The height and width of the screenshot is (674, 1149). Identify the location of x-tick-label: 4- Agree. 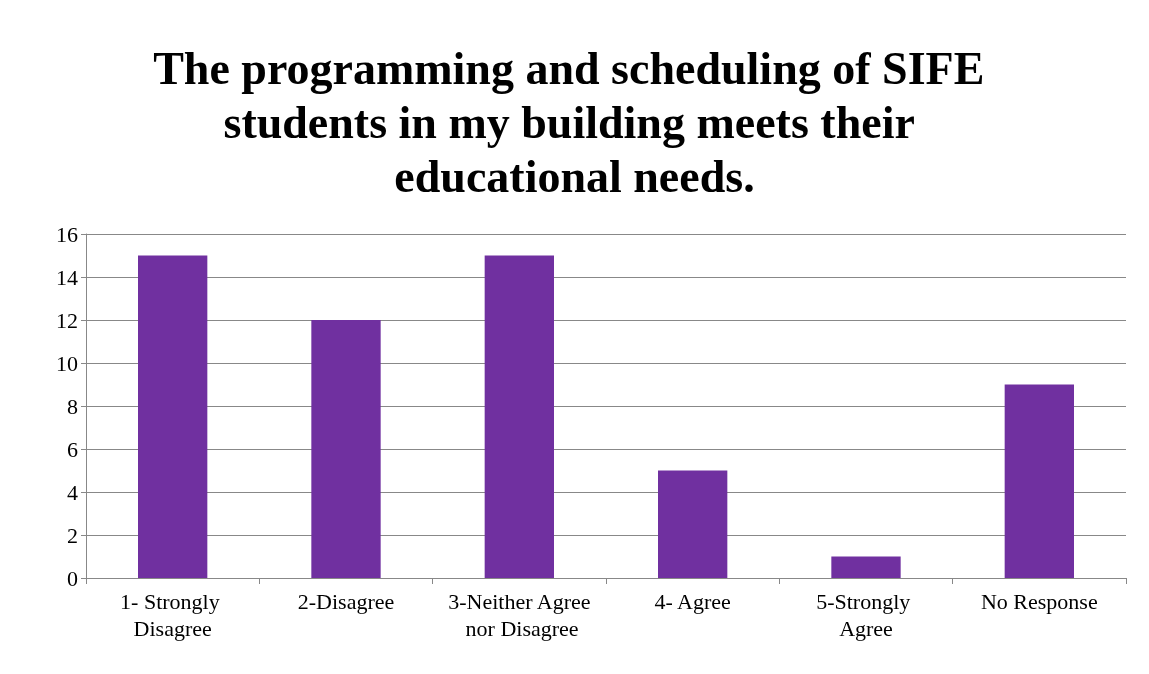
(692, 601).